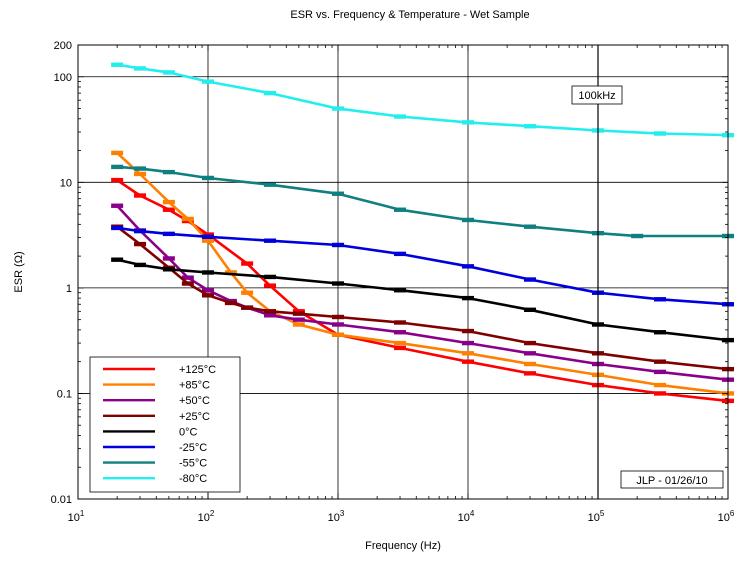 The width and height of the screenshot is (740, 561). What do you see at coordinates (342, 513) in the screenshot?
I see `x-tick-exponent: 3` at bounding box center [342, 513].